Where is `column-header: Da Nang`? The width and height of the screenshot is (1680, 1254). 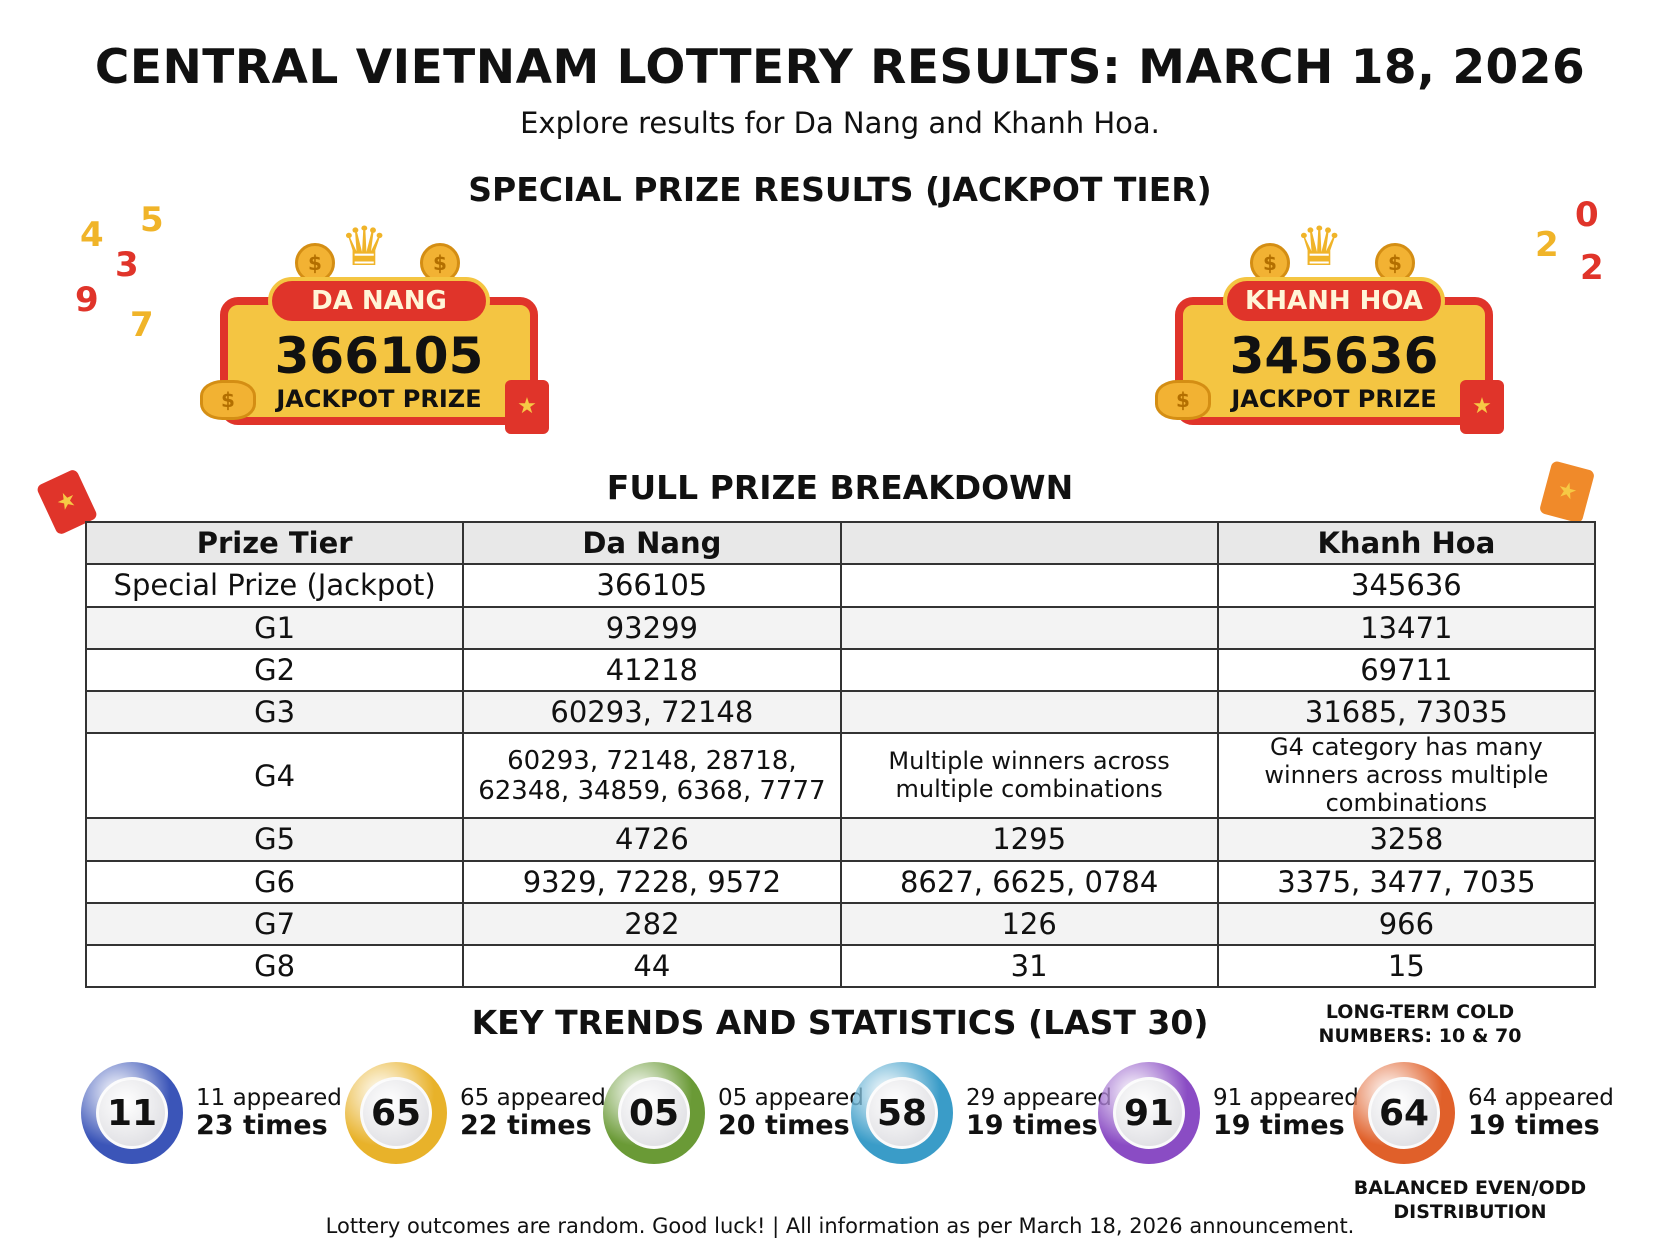 column-header: Da Nang is located at coordinates (652, 543).